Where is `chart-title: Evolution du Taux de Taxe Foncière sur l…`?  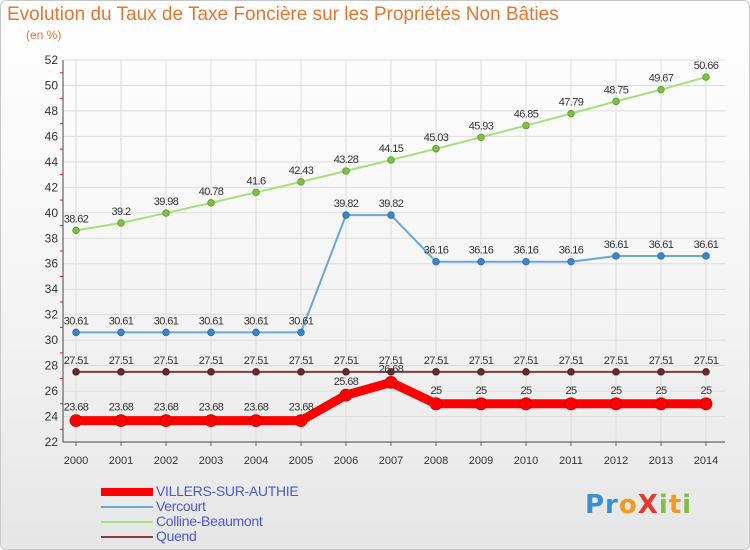 chart-title: Evolution du Taux de Taxe Foncière sur l… is located at coordinates (283, 14).